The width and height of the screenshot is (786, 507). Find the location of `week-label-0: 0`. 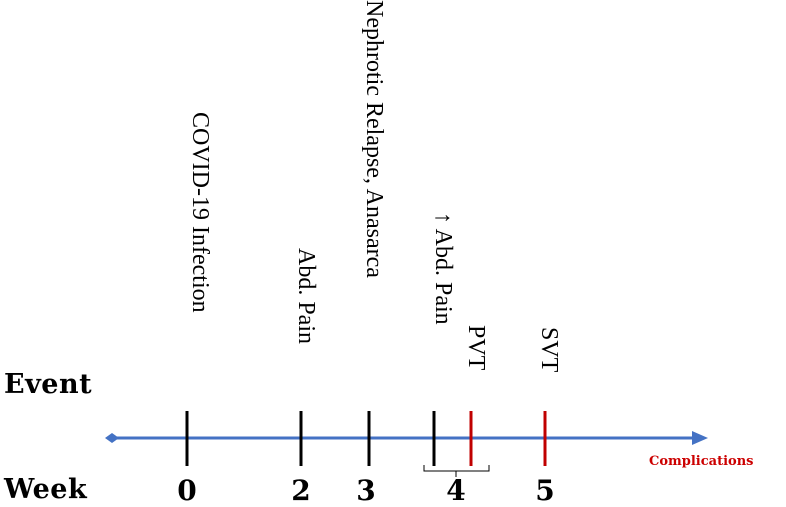

week-label-0: 0 is located at coordinates (187, 490).